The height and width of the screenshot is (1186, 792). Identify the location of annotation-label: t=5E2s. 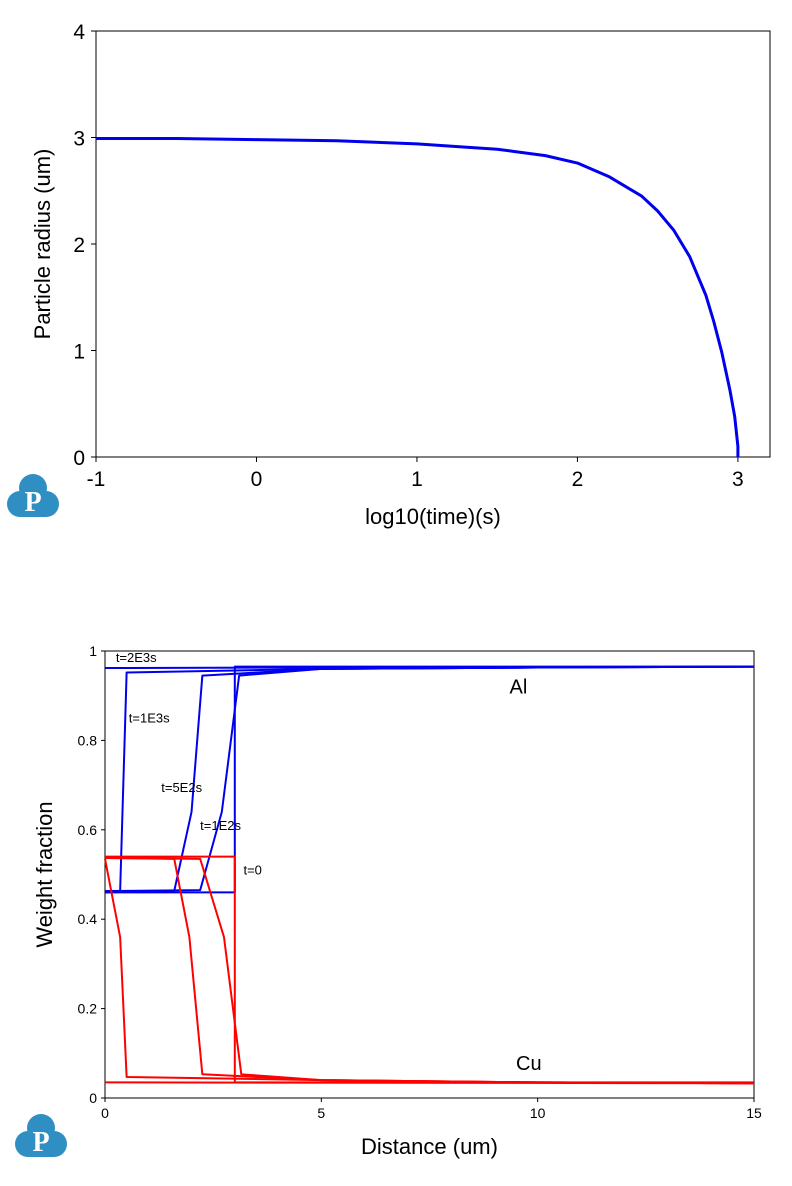
(181, 787).